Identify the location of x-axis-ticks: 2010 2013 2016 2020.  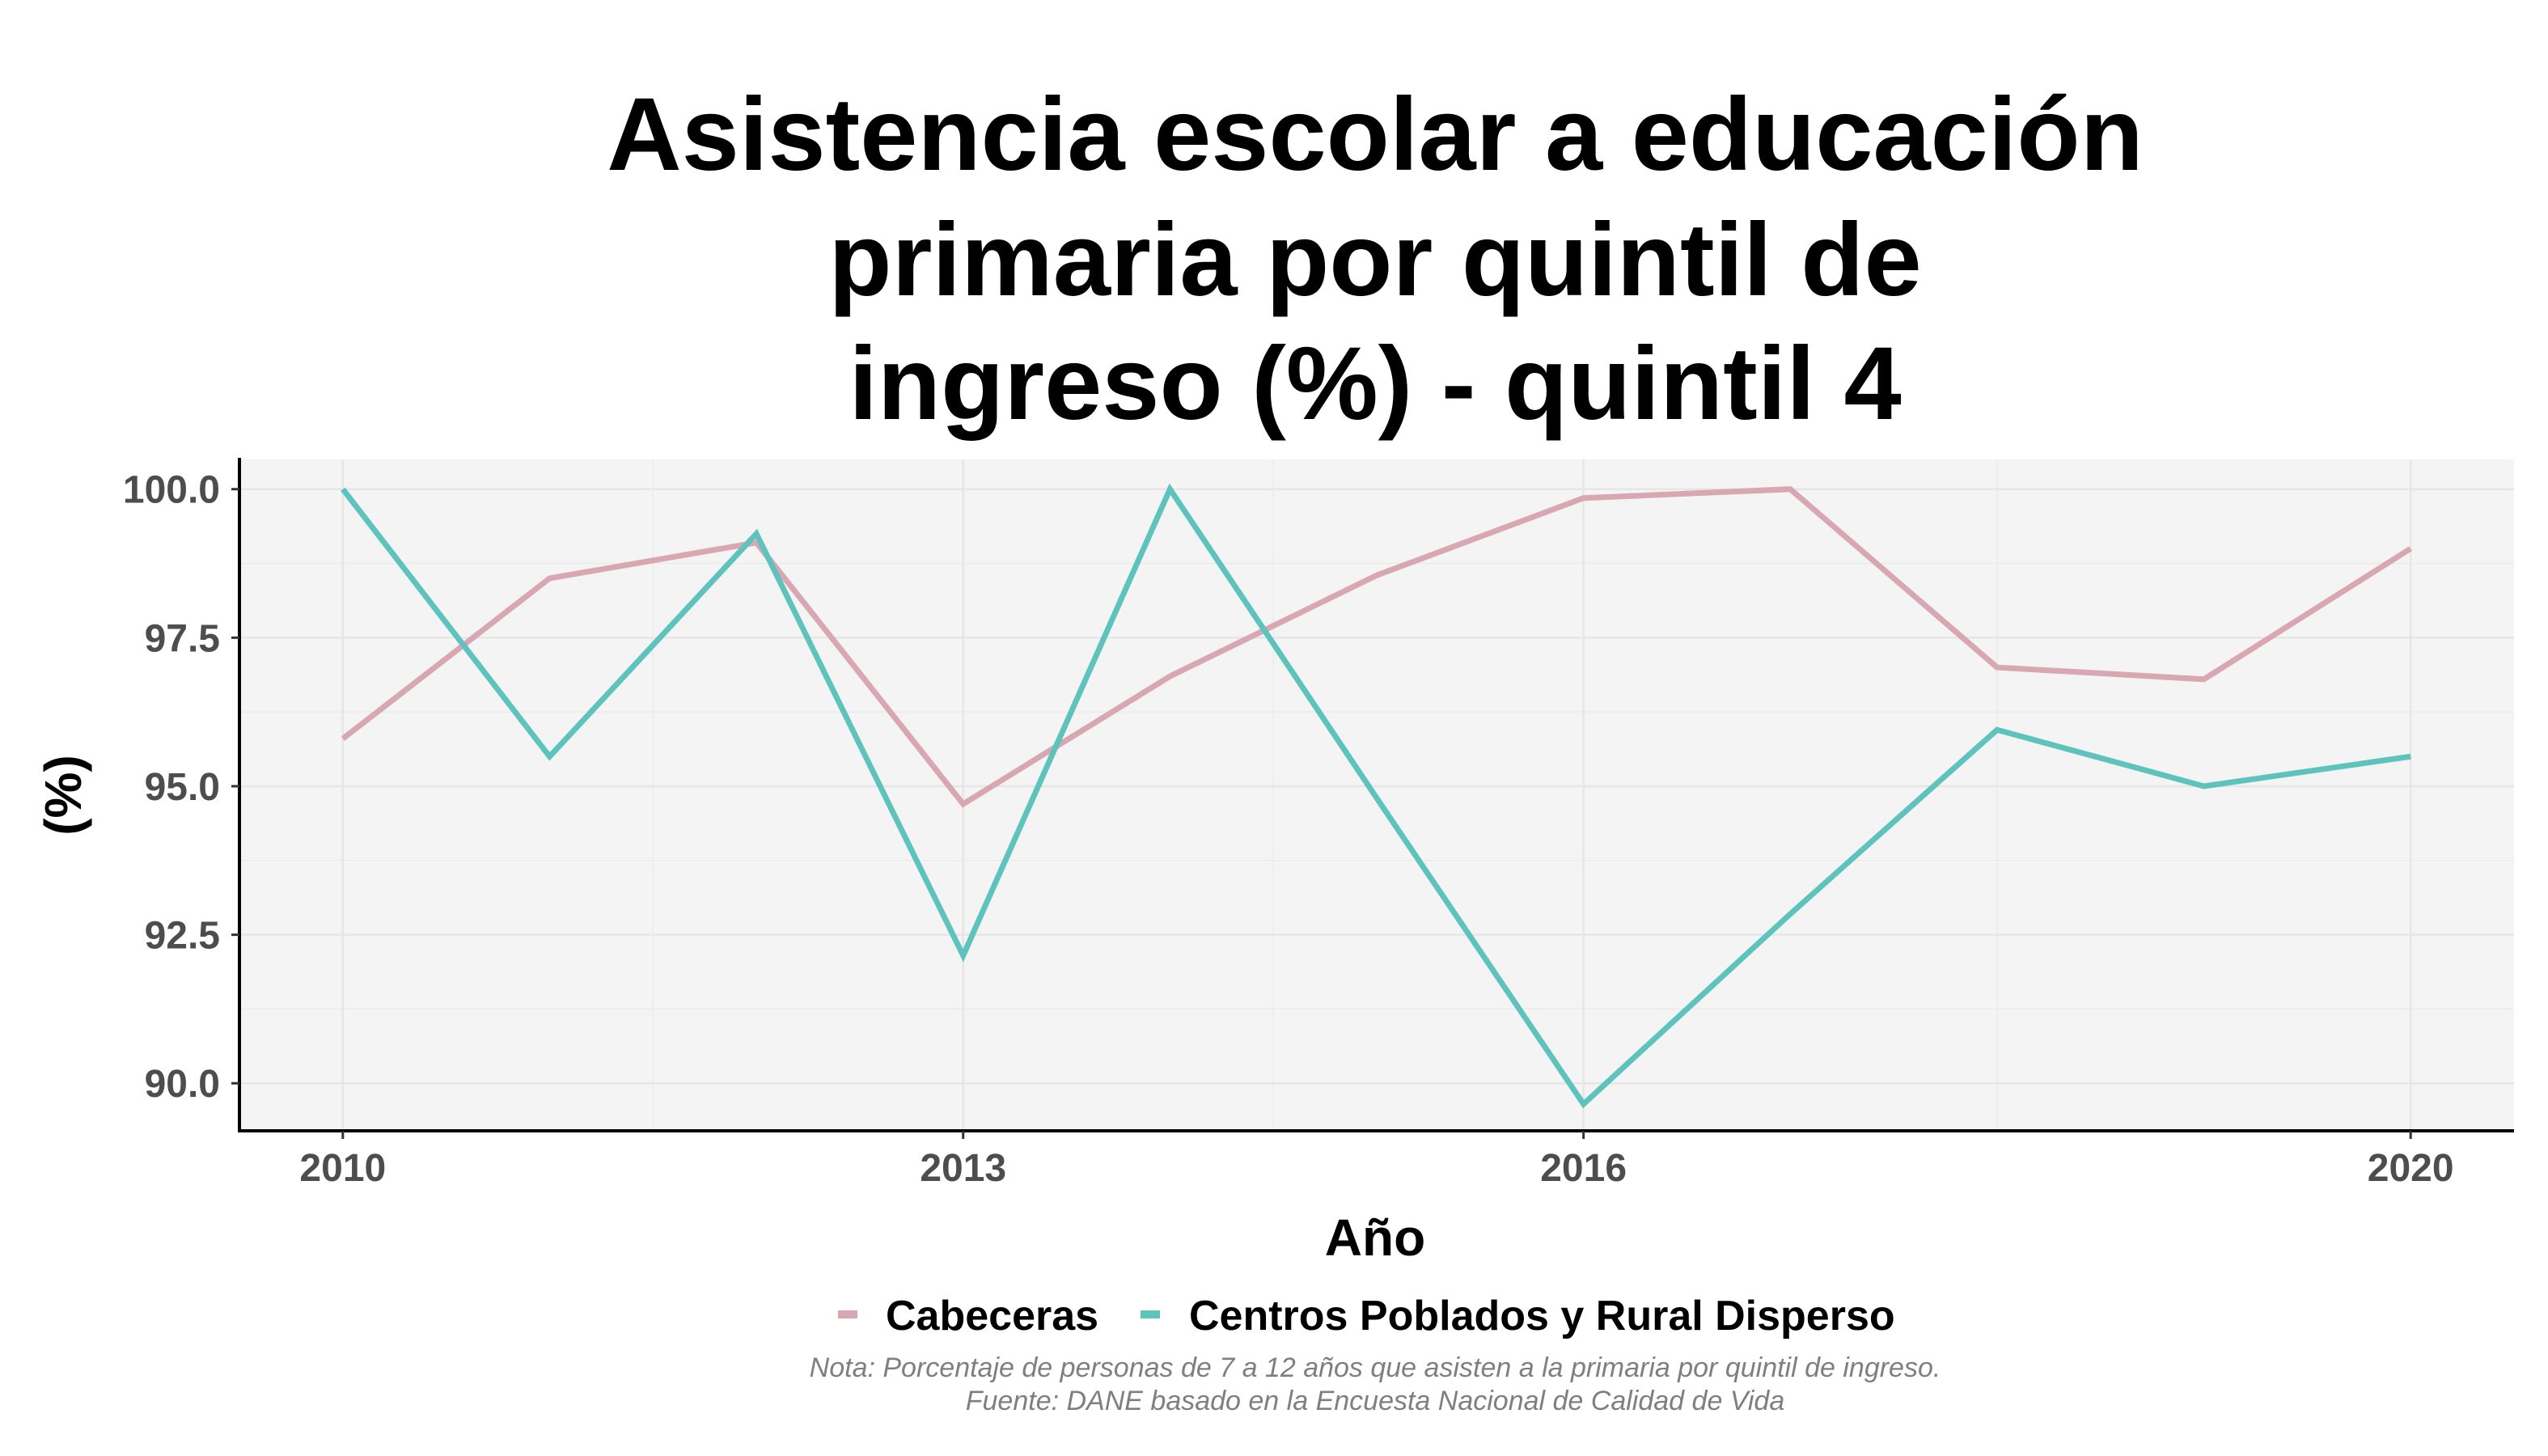
(1376, 1160).